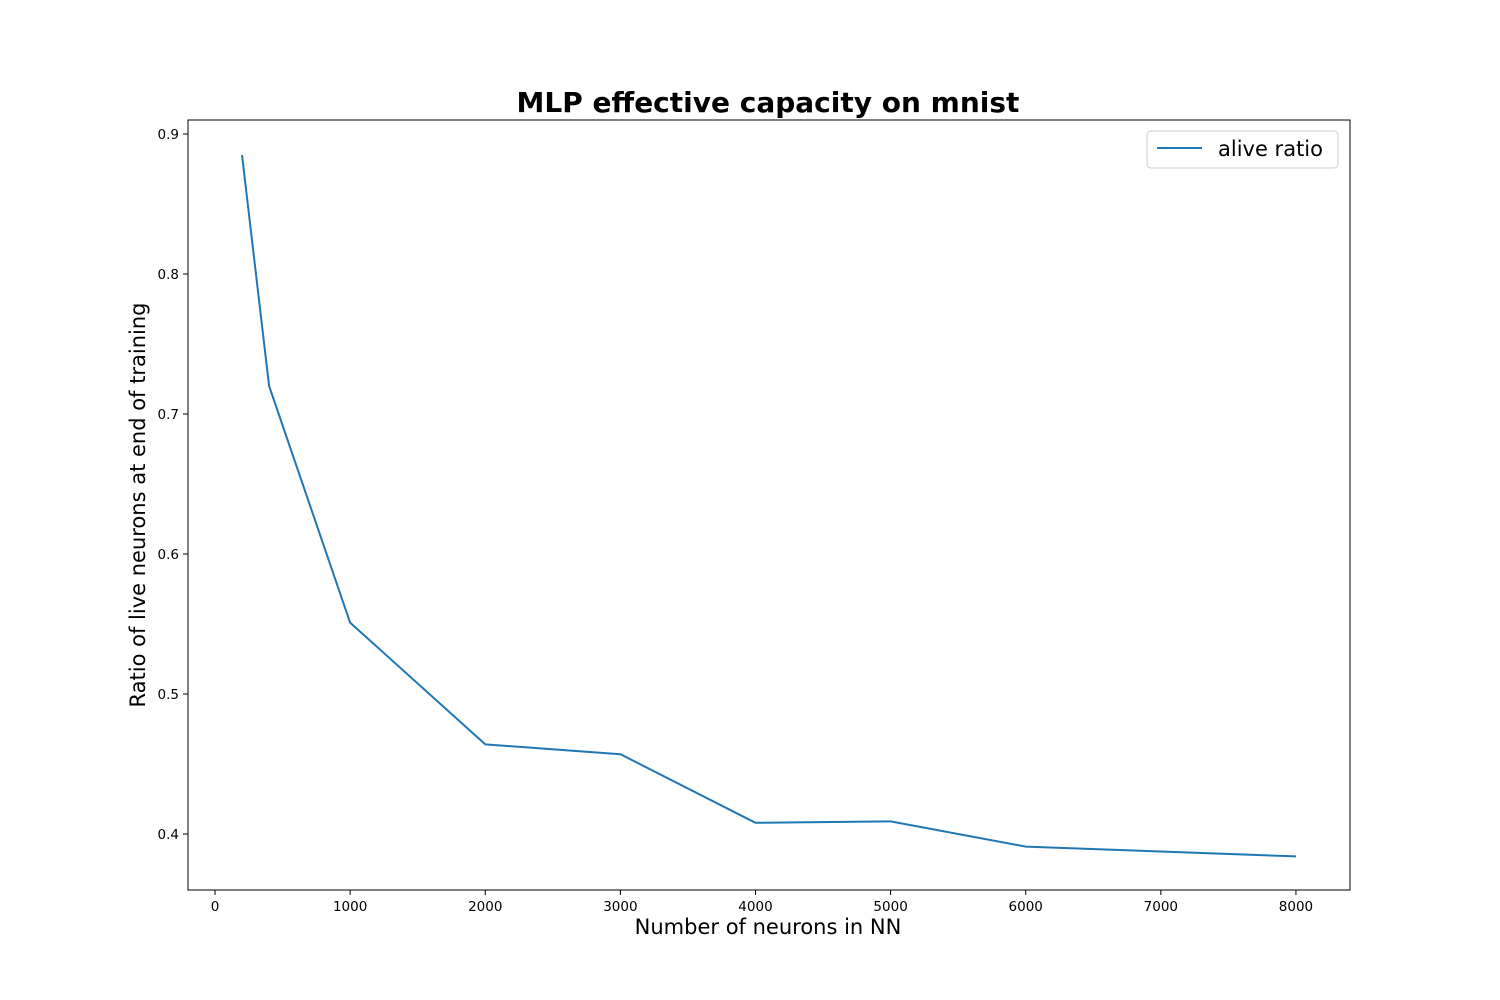  Describe the element at coordinates (168, 555) in the screenshot. I see `y-tick-label: 0.6` at that location.